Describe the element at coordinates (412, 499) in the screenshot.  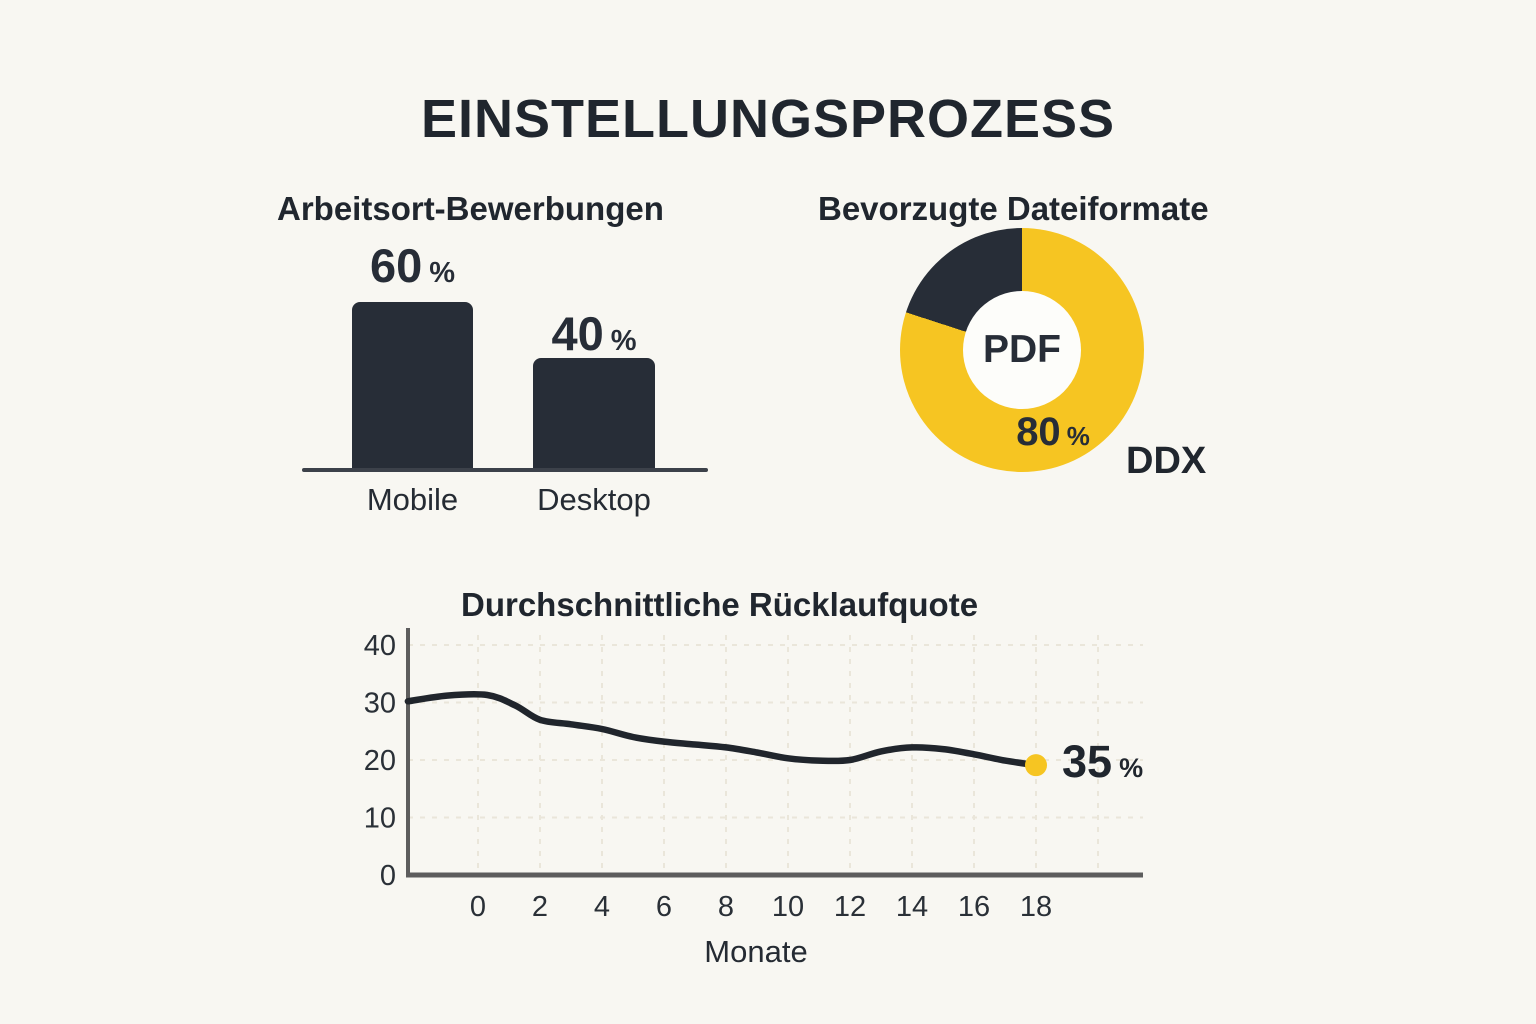
I see `bar-category-mobile: Mobile` at that location.